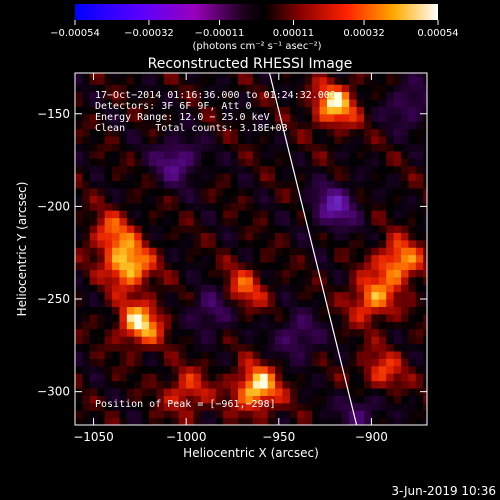 The image size is (500, 500). I want to click on colorbar-tick-label: −0.00032, so click(149, 33).